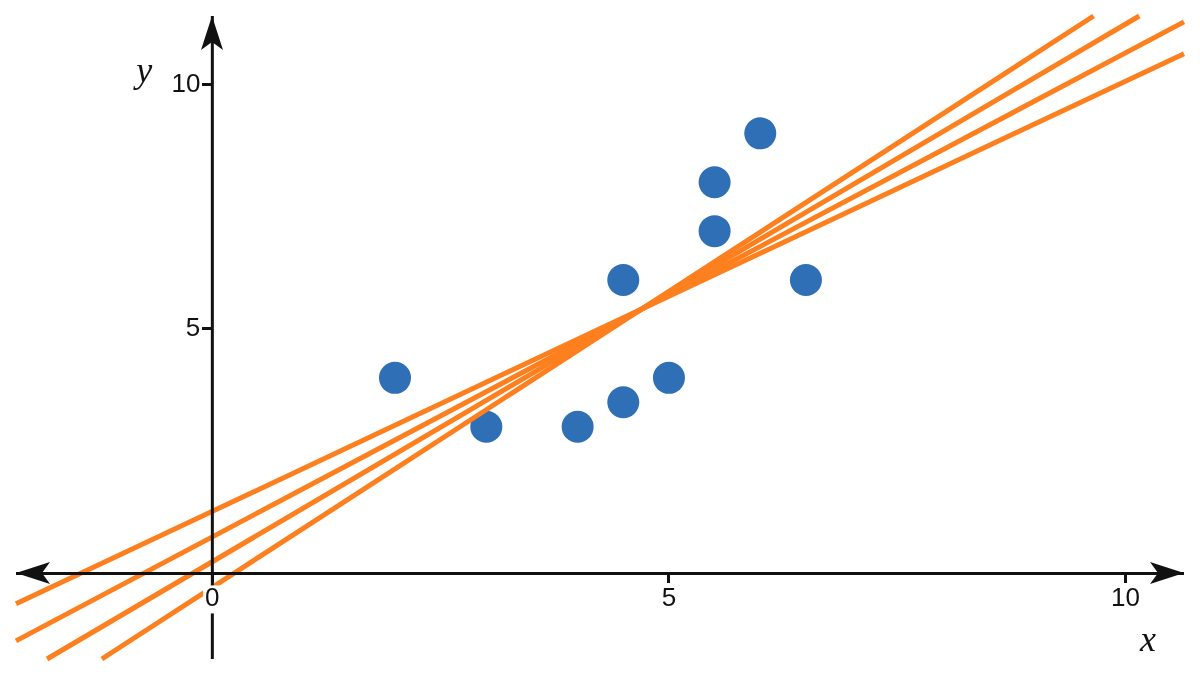 Image resolution: width=1200 pixels, height=675 pixels. What do you see at coordinates (212, 596) in the screenshot?
I see `x-tick-label: 0` at bounding box center [212, 596].